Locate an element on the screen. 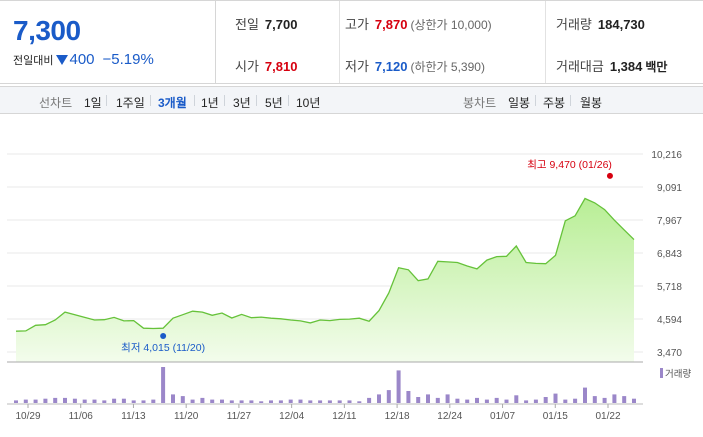 Image resolution: width=703 pixels, height=437 pixels. candle-weekly-button: 주봉 is located at coordinates (554, 103).